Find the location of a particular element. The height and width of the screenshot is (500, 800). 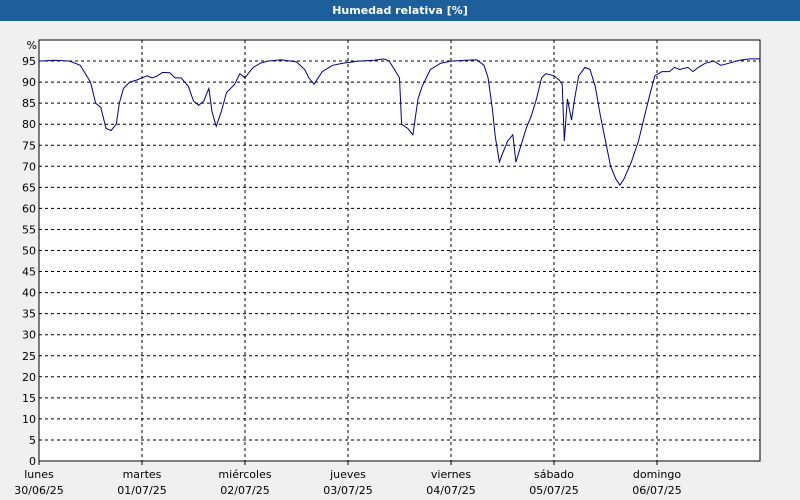

x-tick-label-date: 03/07/25 is located at coordinates (347, 490).